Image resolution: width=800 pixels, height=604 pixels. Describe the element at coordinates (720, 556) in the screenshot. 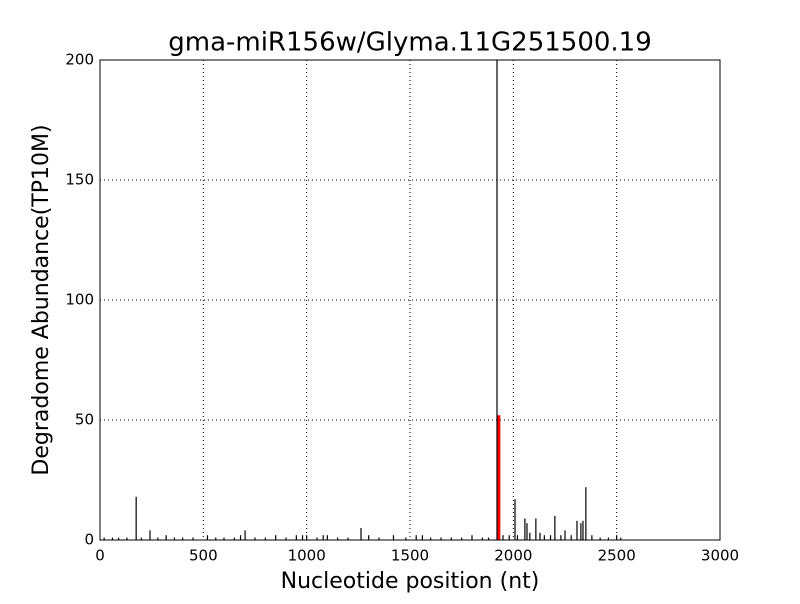

I see `x-tick-label: 3000` at that location.